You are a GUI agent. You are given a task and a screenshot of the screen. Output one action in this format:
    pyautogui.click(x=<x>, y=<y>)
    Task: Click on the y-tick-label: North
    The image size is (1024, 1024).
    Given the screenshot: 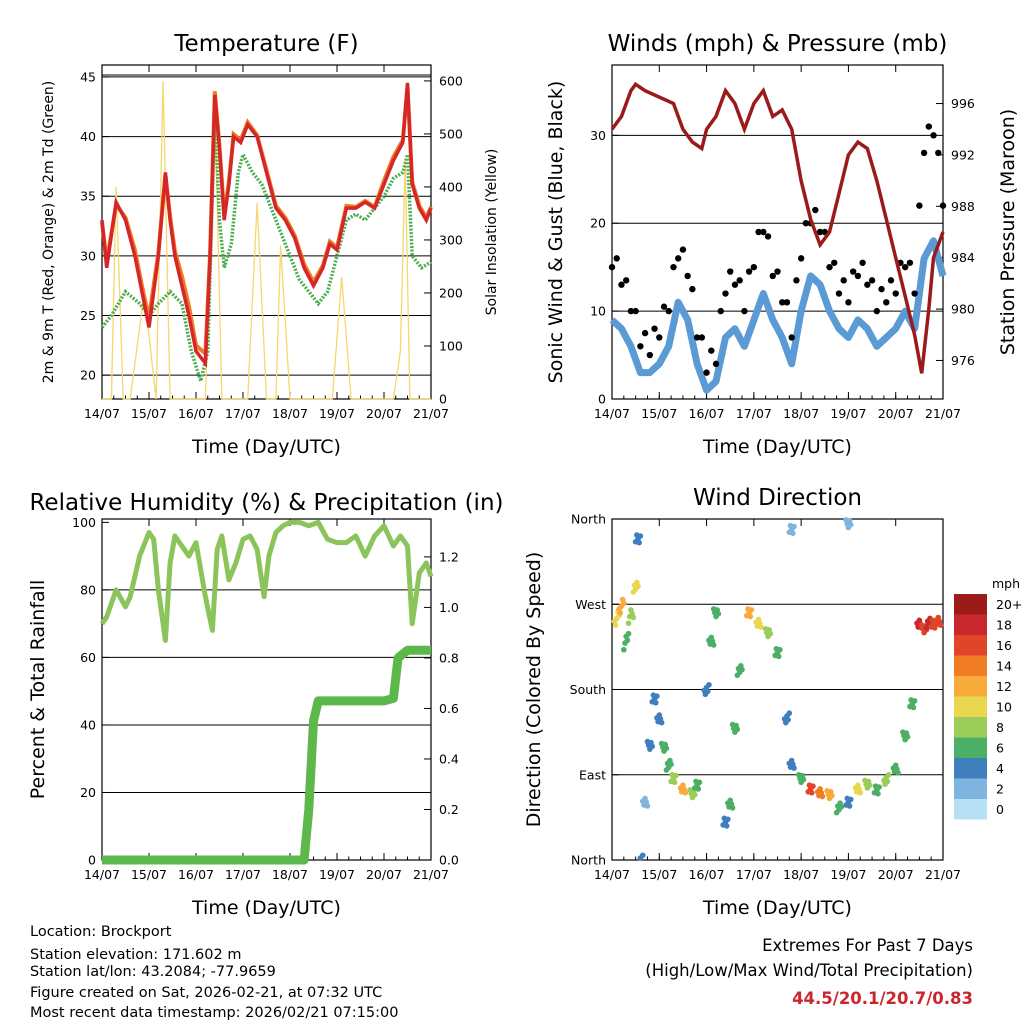 What is the action you would take?
    pyautogui.click(x=588, y=519)
    